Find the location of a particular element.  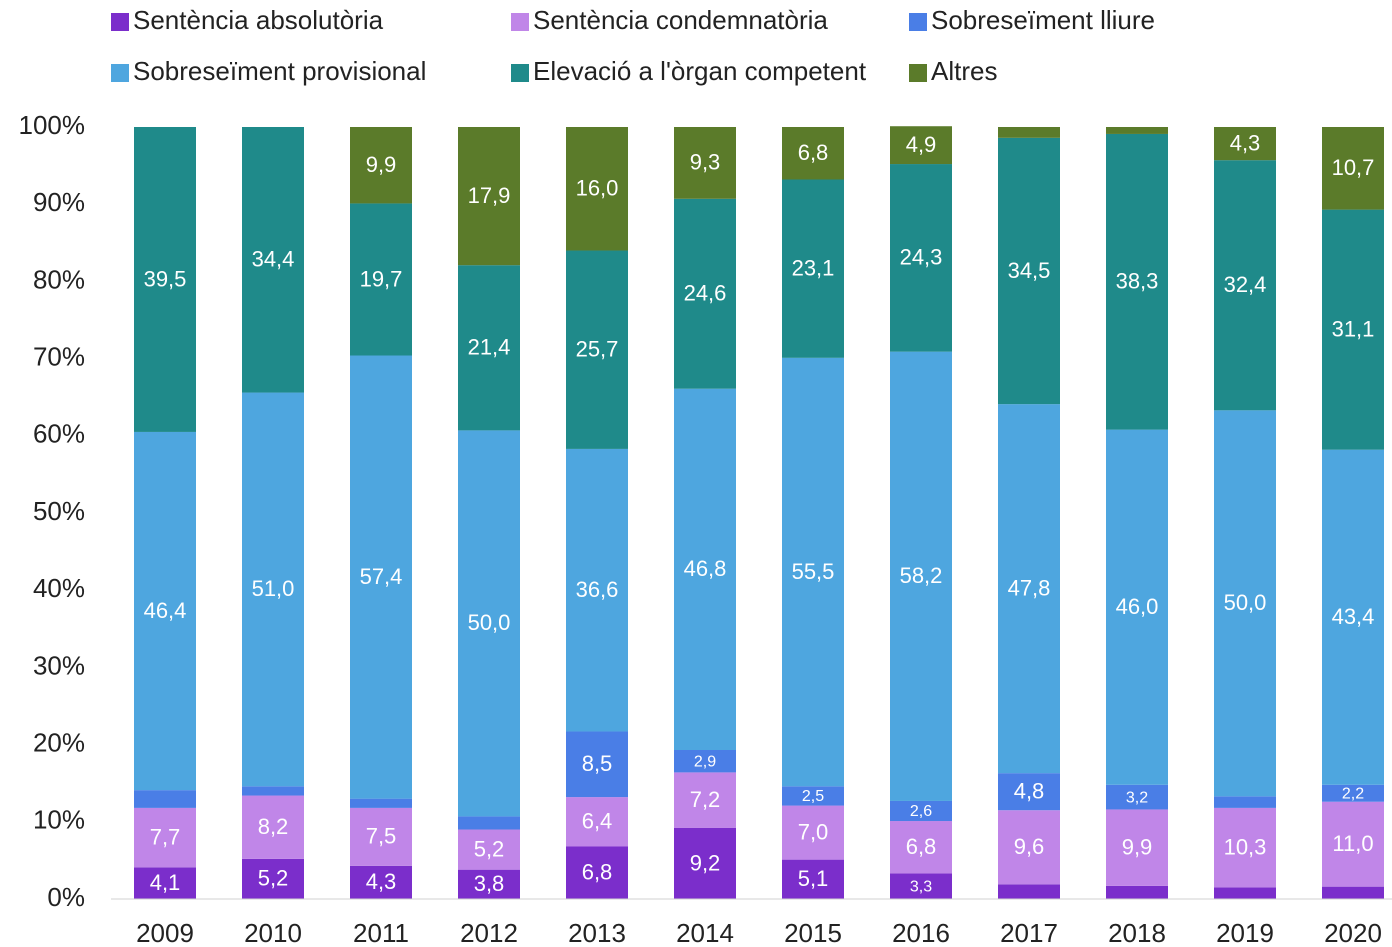

data-label: 25,7 is located at coordinates (597, 349).